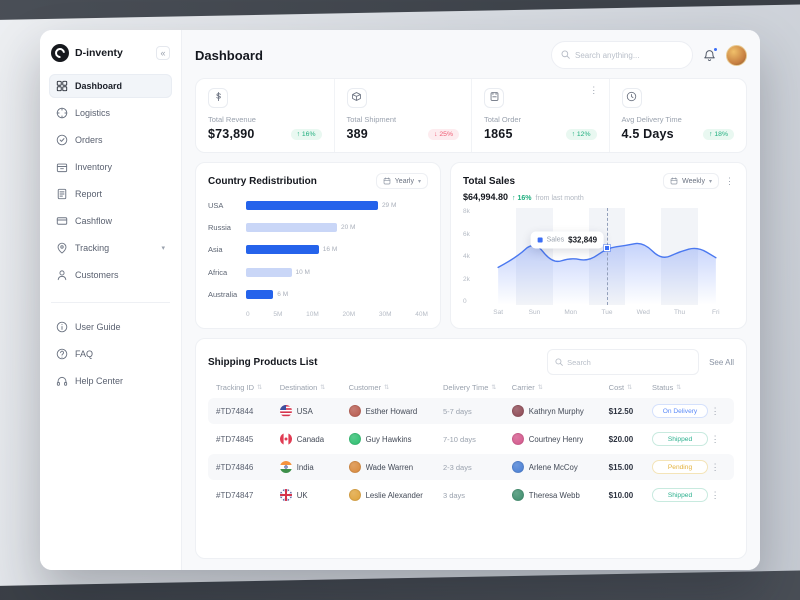  I want to click on notifications-bell-icon, so click(710, 54).